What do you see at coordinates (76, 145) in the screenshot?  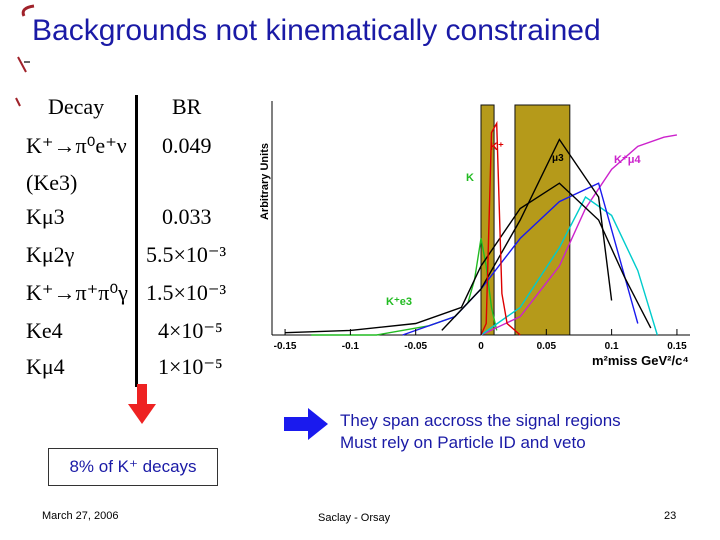 I see `table-row-decay: K⁺→π⁰e⁺ν` at bounding box center [76, 145].